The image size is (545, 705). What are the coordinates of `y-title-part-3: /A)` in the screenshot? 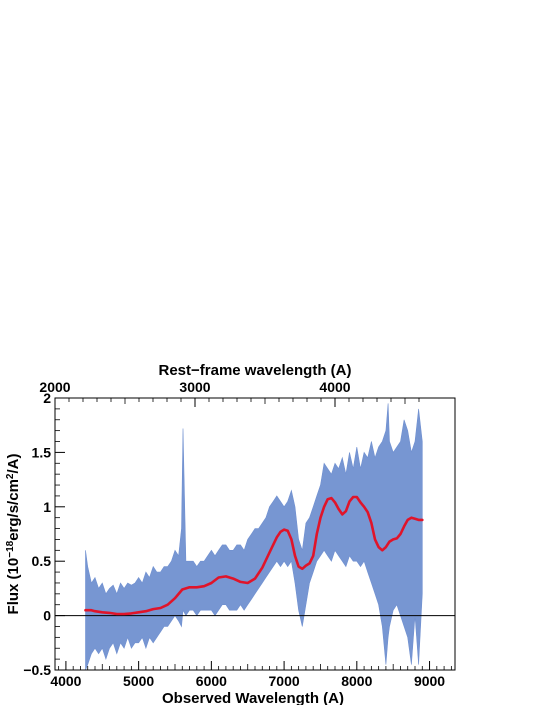 It's located at (13, 464).